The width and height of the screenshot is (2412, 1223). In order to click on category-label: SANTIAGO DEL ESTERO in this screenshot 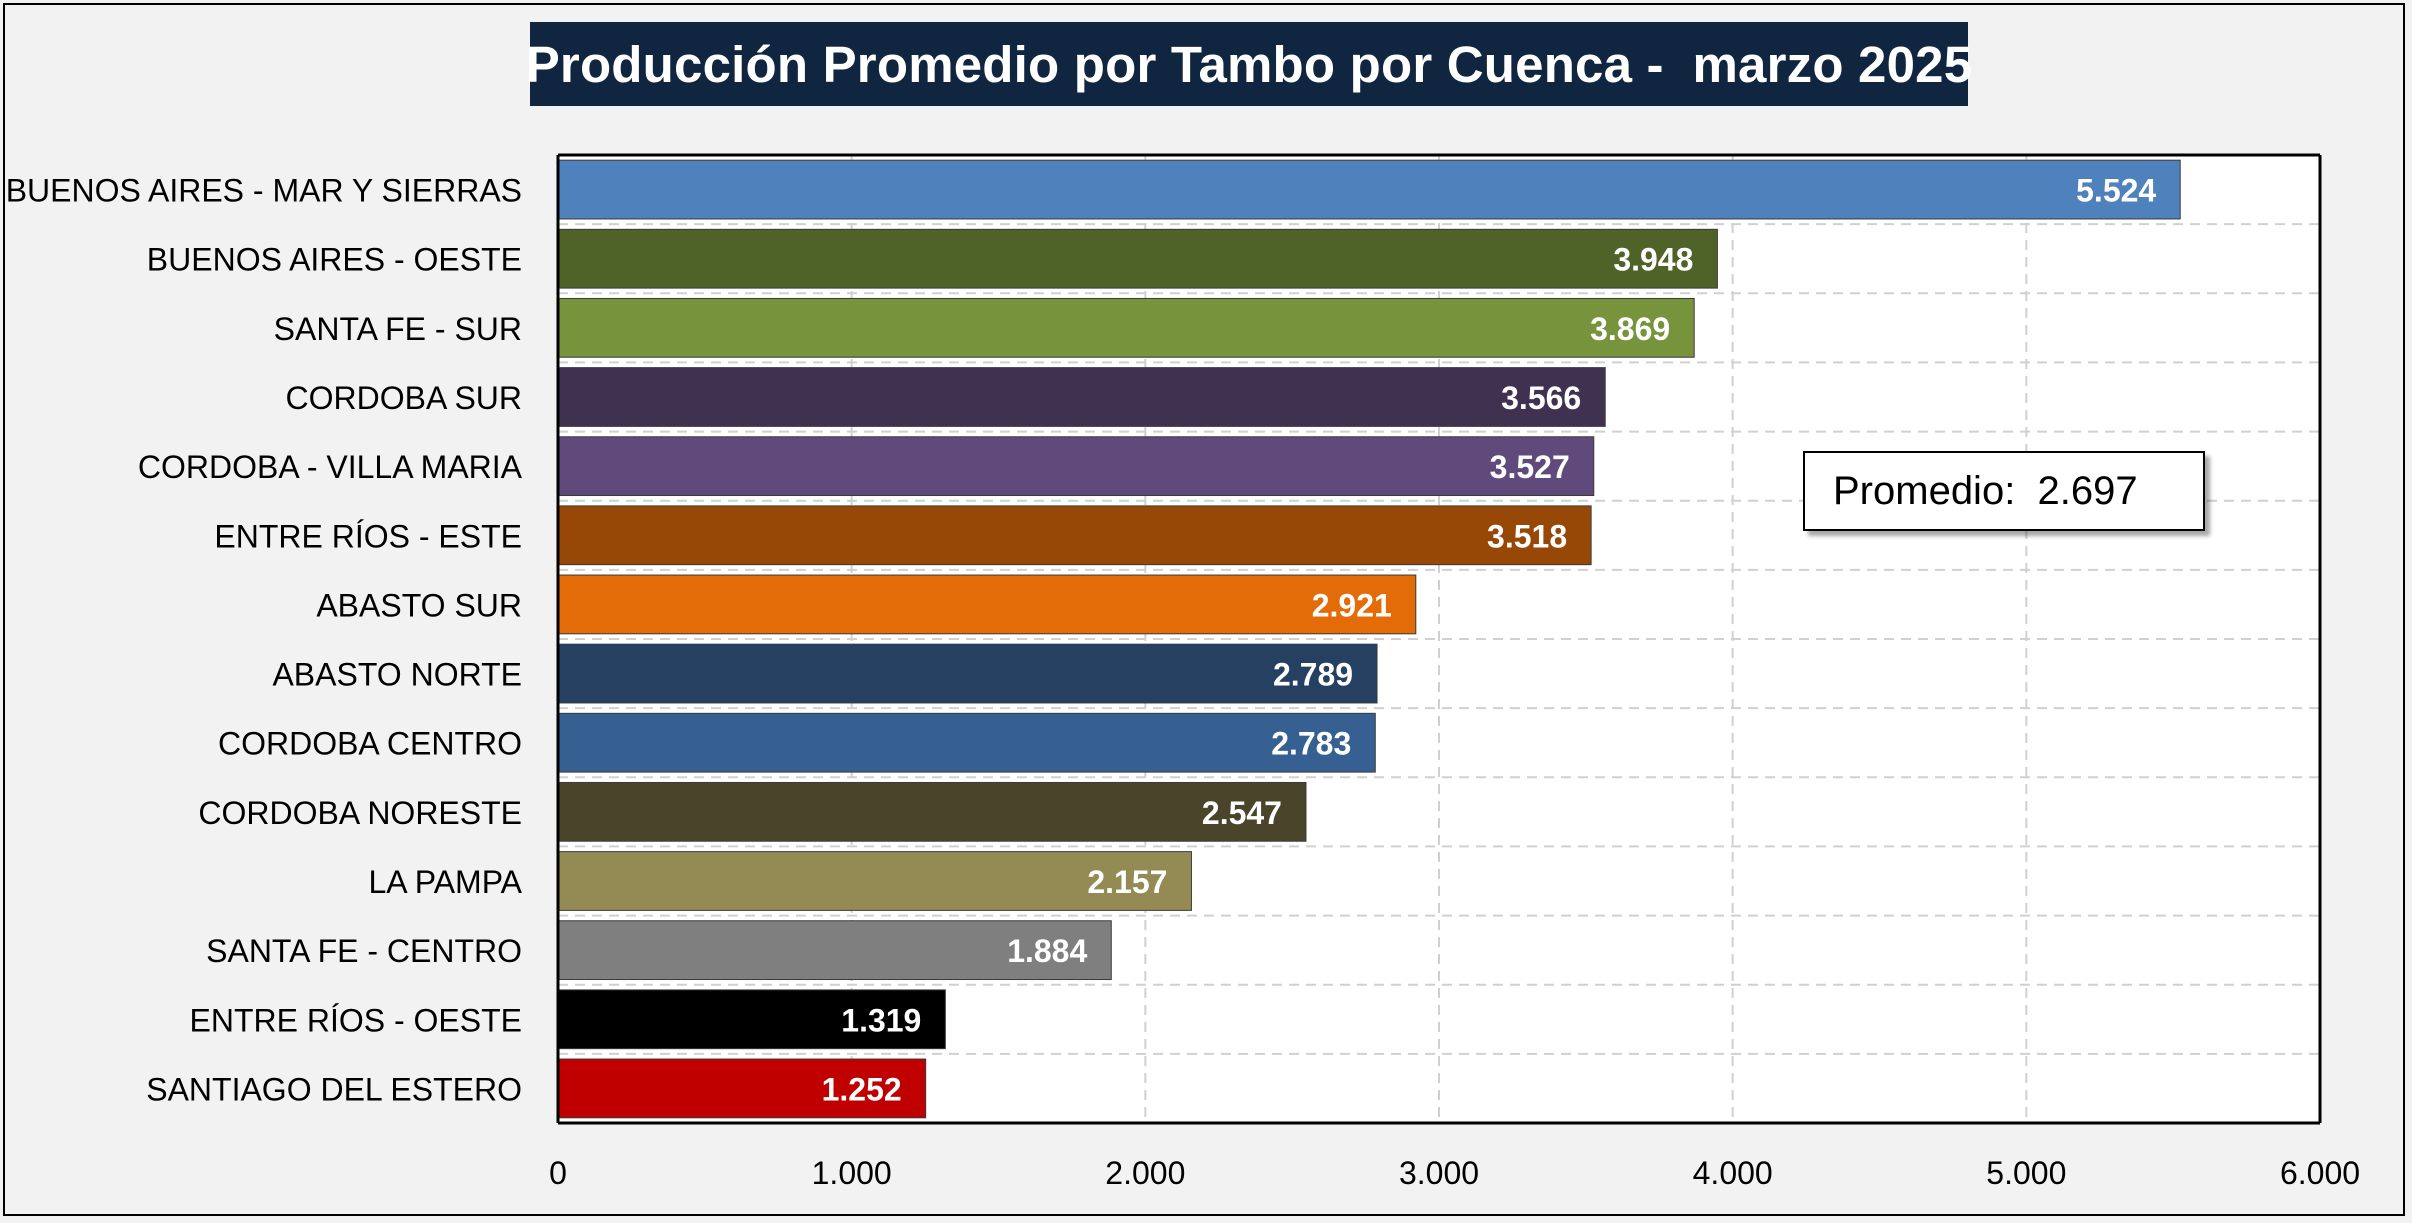, I will do `click(334, 1089)`.